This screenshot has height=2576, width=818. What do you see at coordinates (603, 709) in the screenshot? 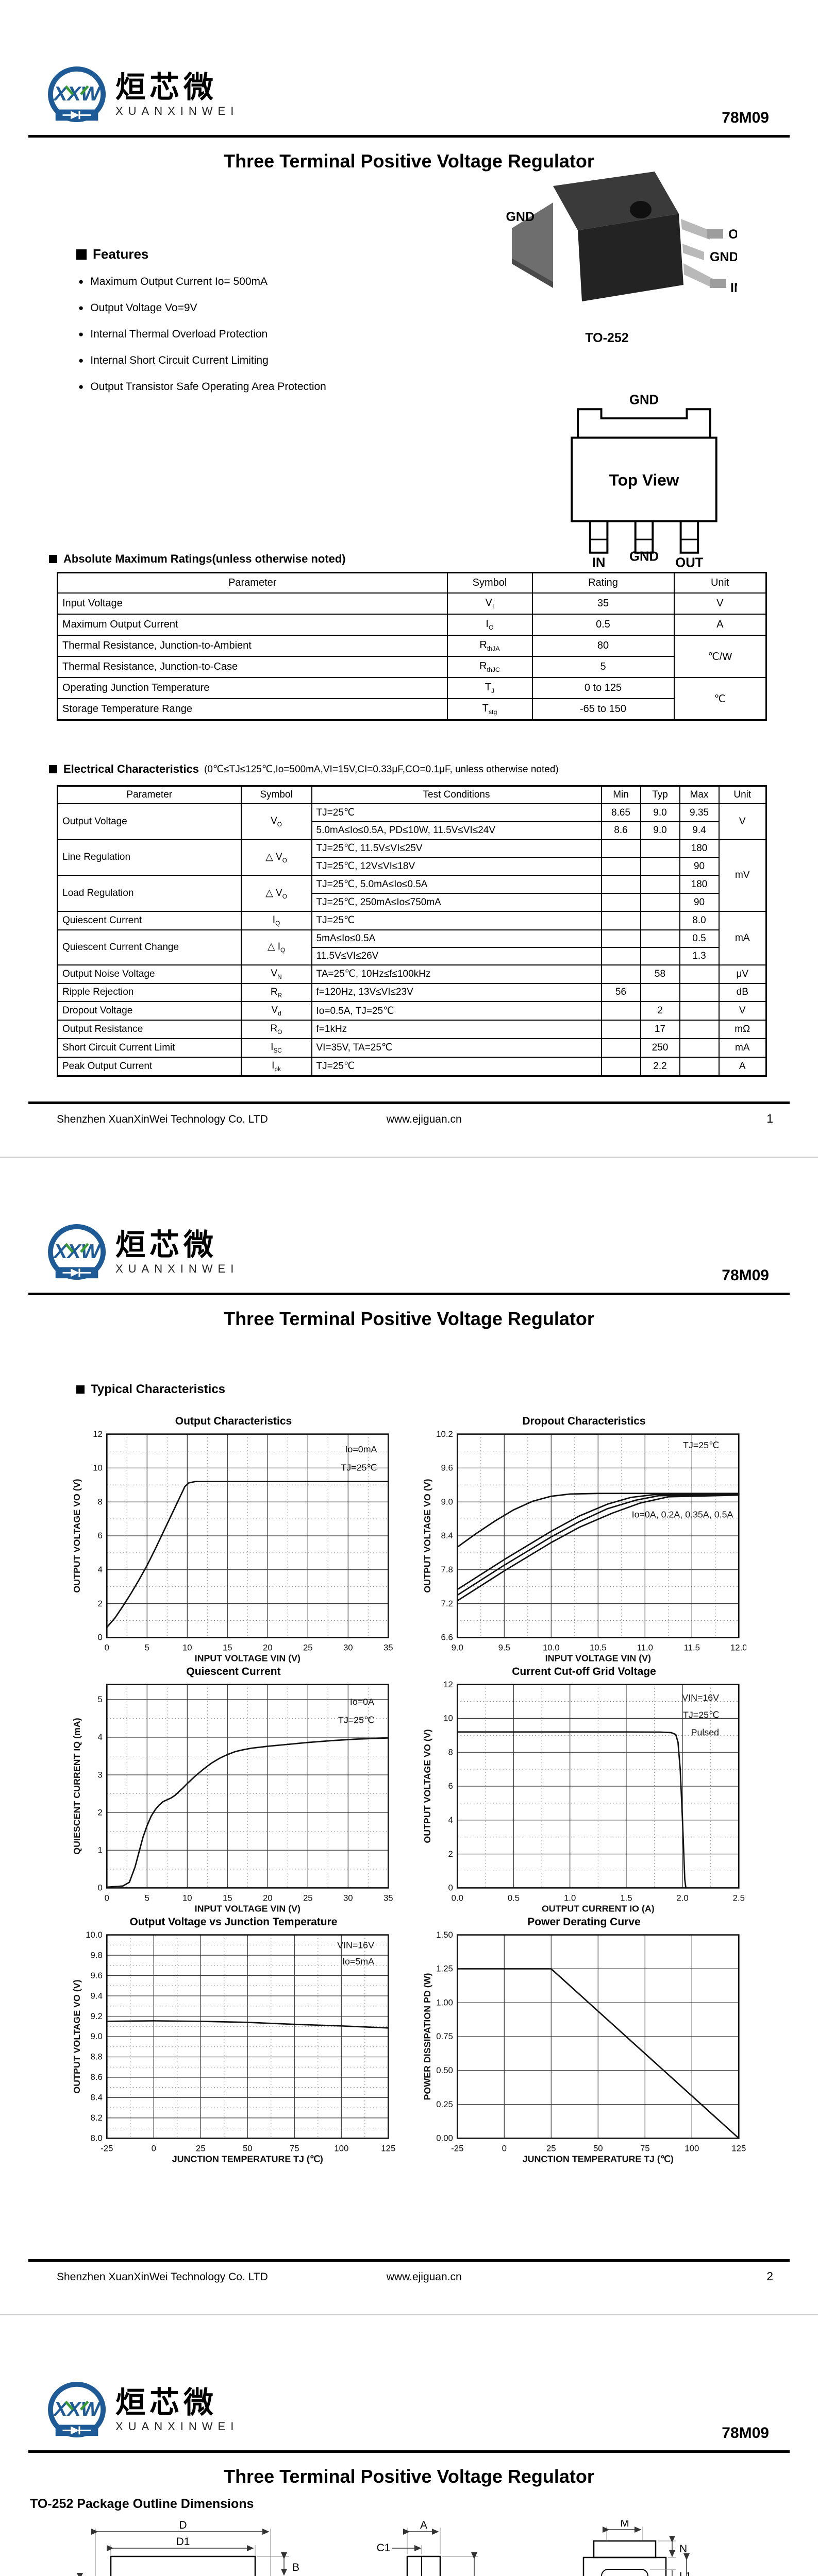
I see `rating-cell: -65 to 150` at bounding box center [603, 709].